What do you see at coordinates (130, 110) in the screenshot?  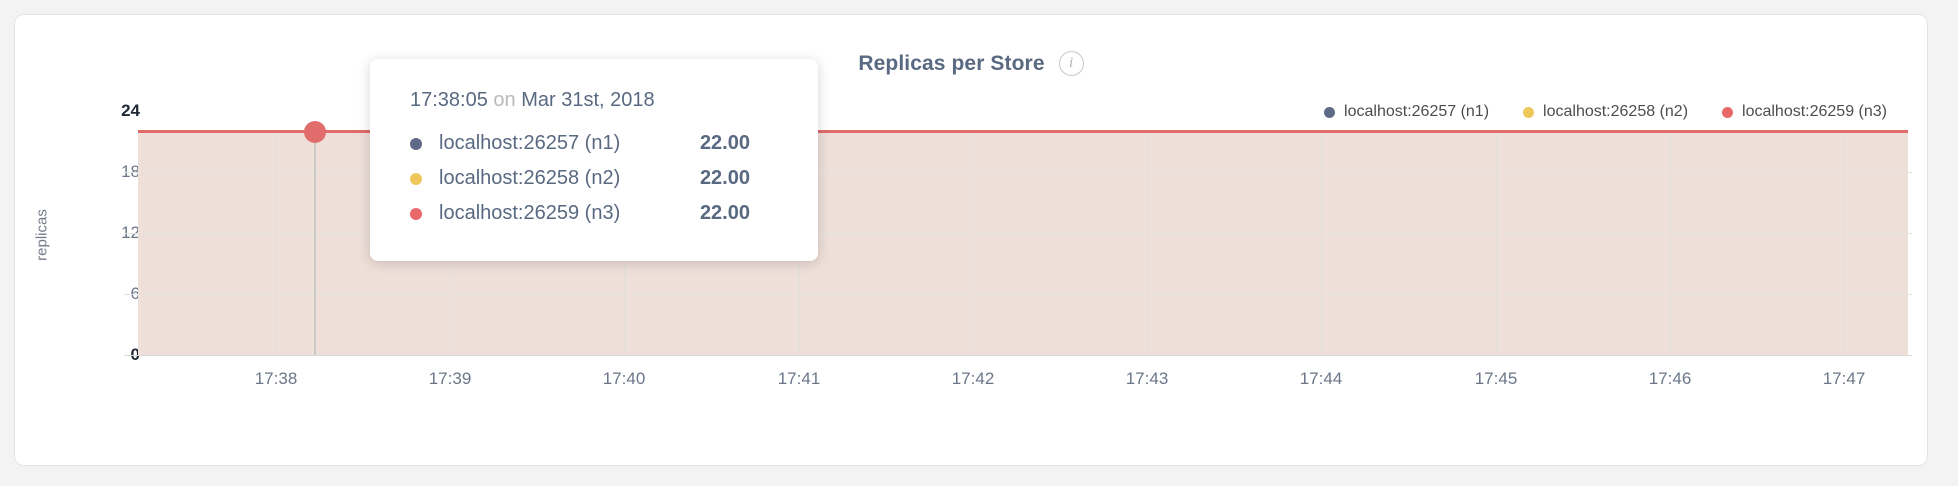 I see `y-tick-label: 24` at bounding box center [130, 110].